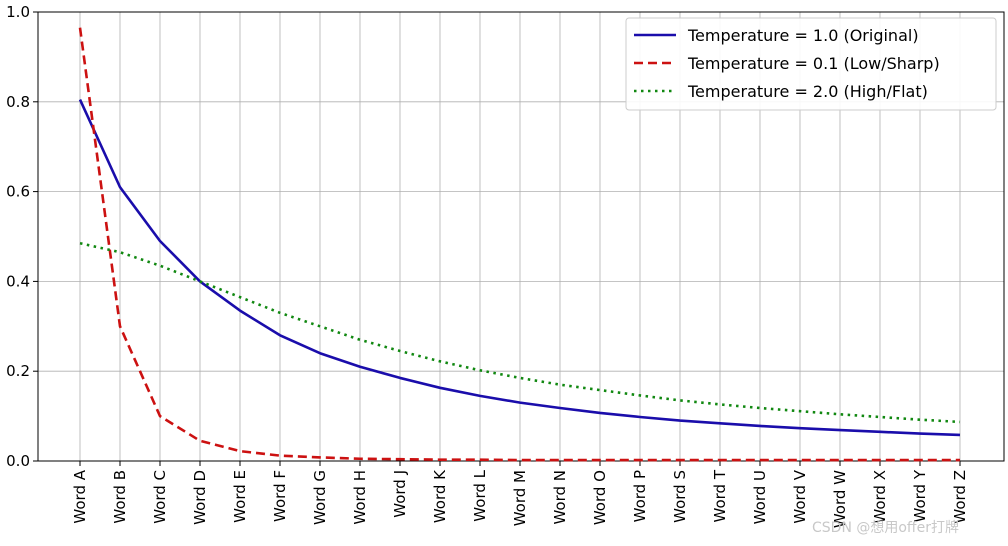 The width and height of the screenshot is (1008, 546). I want to click on y-tick-label: 0.6, so click(18, 192).